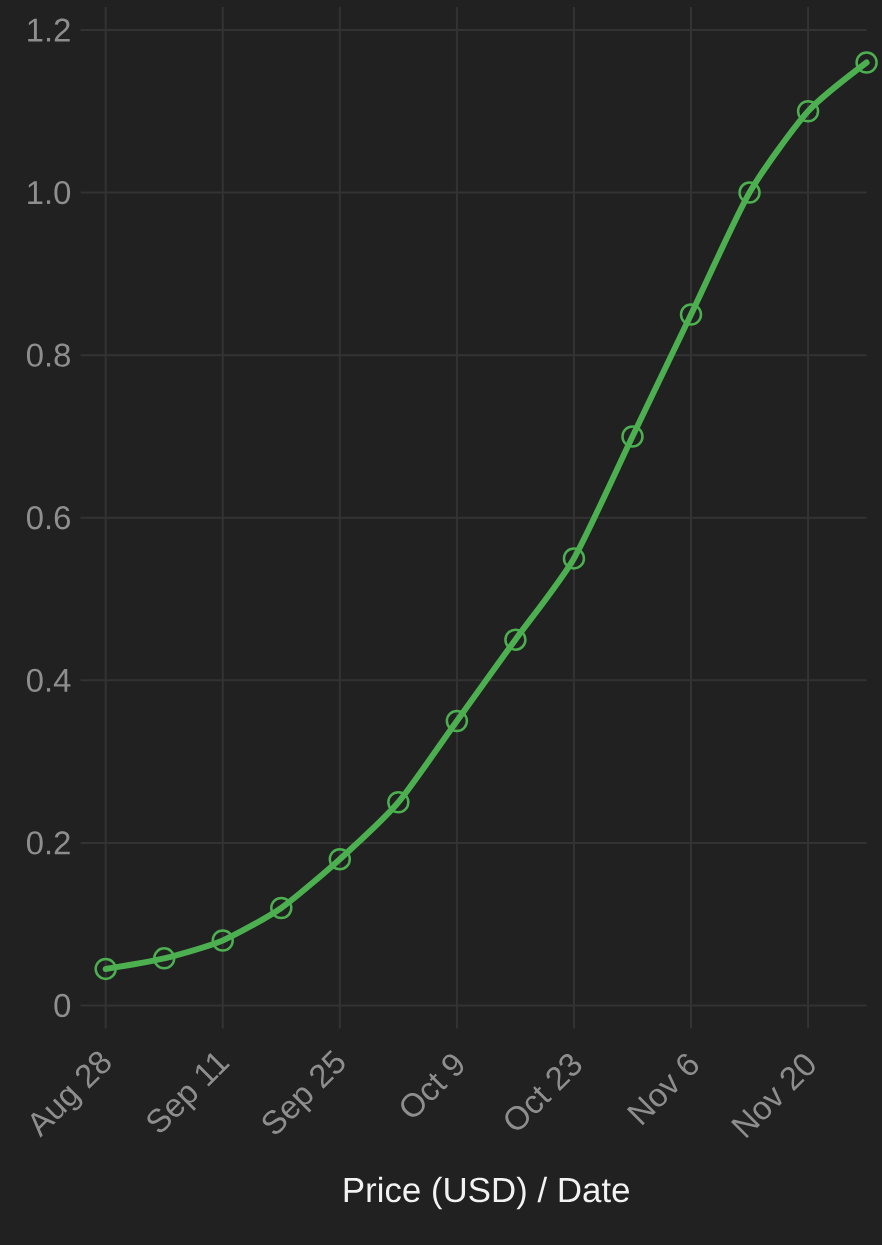 This screenshot has height=1245, width=882. Describe the element at coordinates (49, 192) in the screenshot. I see `y-tick-label: 1.0` at that location.